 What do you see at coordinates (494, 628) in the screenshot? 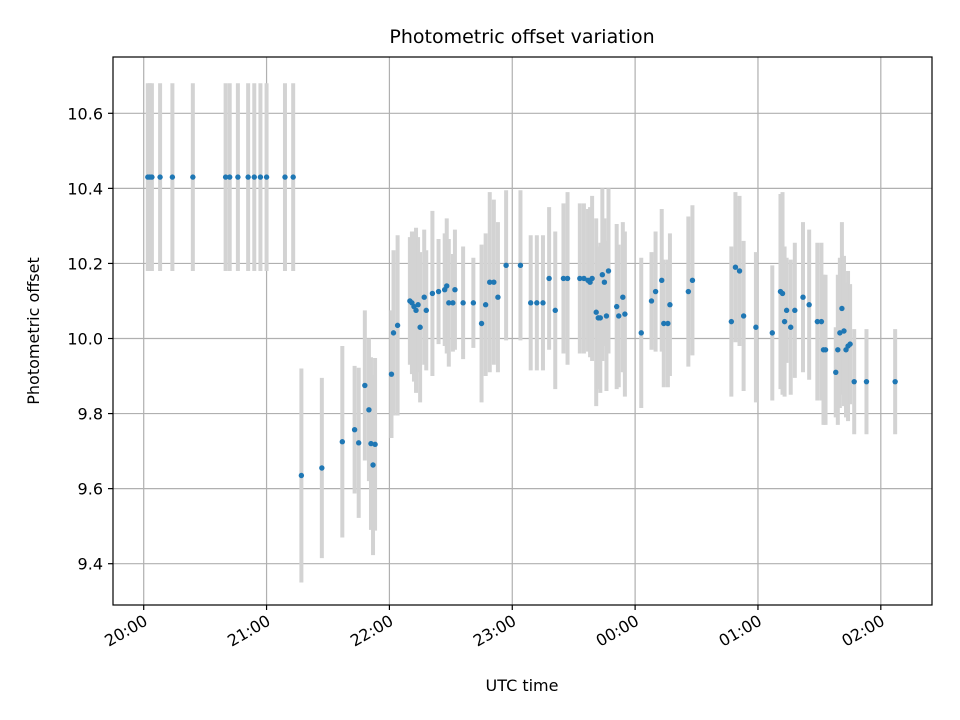
I see `x-axis: 20:00 21:00 22:00 23:00 00:00 01:00 02:00` at bounding box center [494, 628].